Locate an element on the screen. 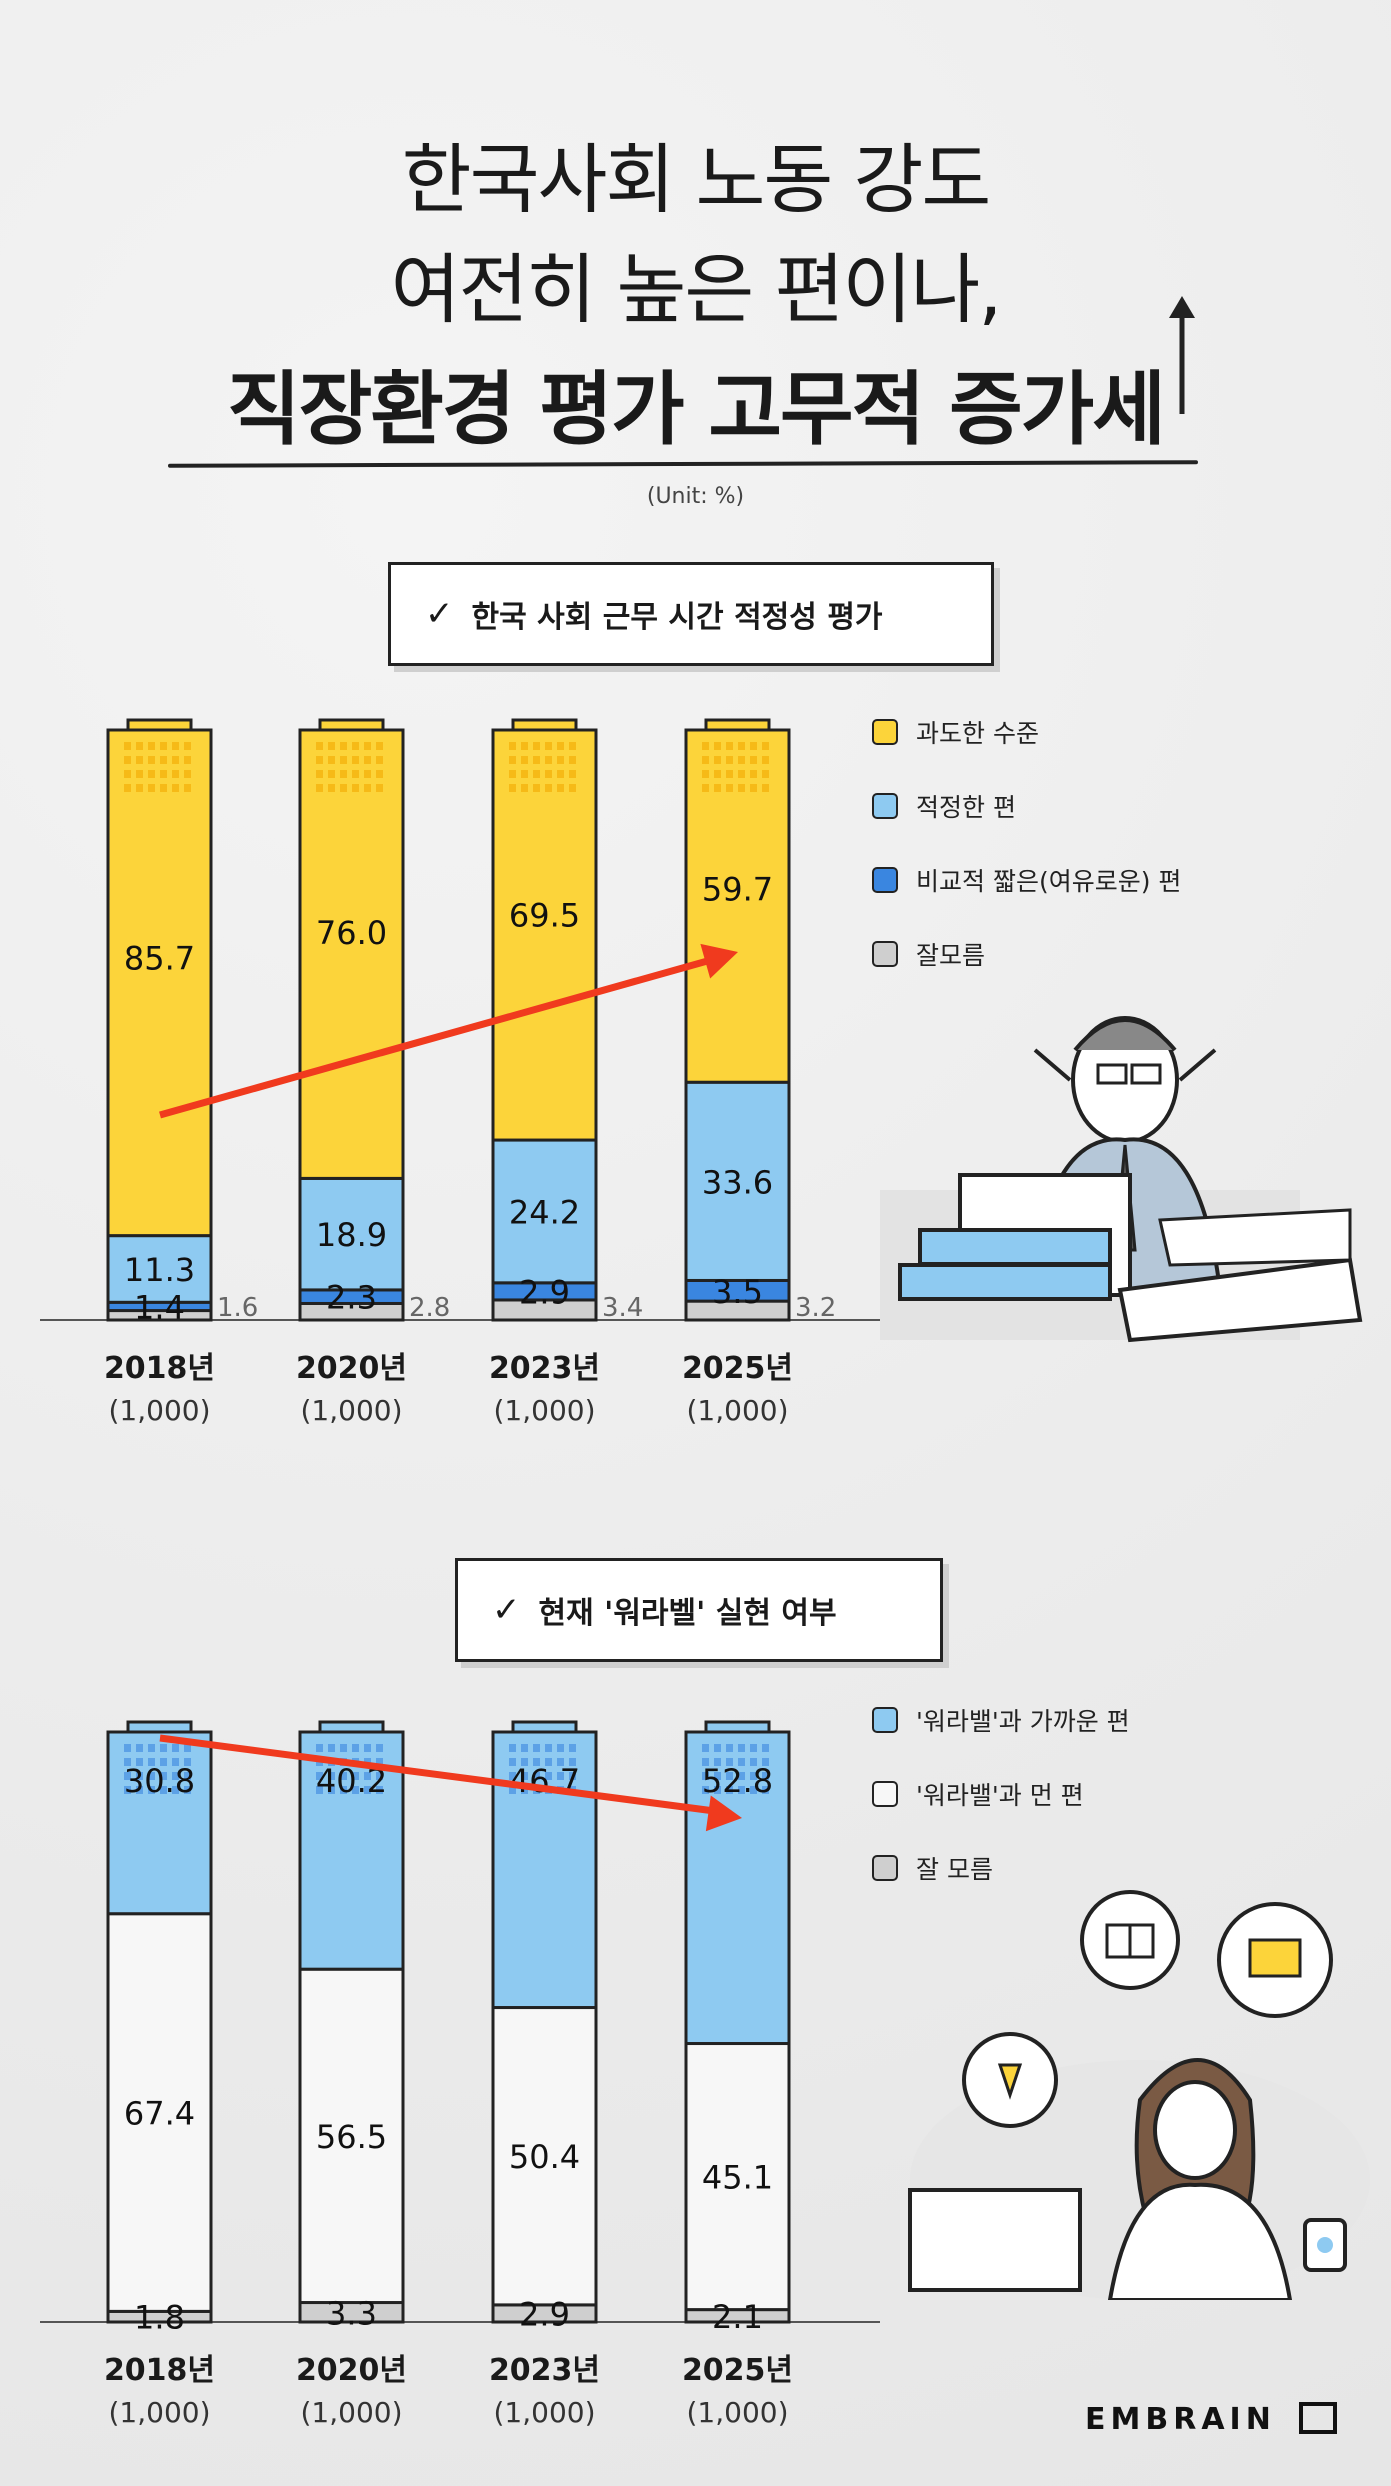 The height and width of the screenshot is (2486, 1391). relaxed-worker-illustration is located at coordinates (1139, 2095).